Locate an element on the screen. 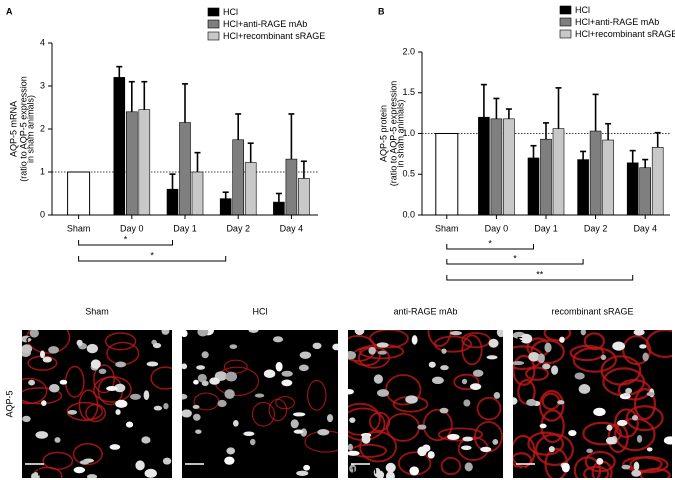  panel-title: HCl is located at coordinates (260, 311).